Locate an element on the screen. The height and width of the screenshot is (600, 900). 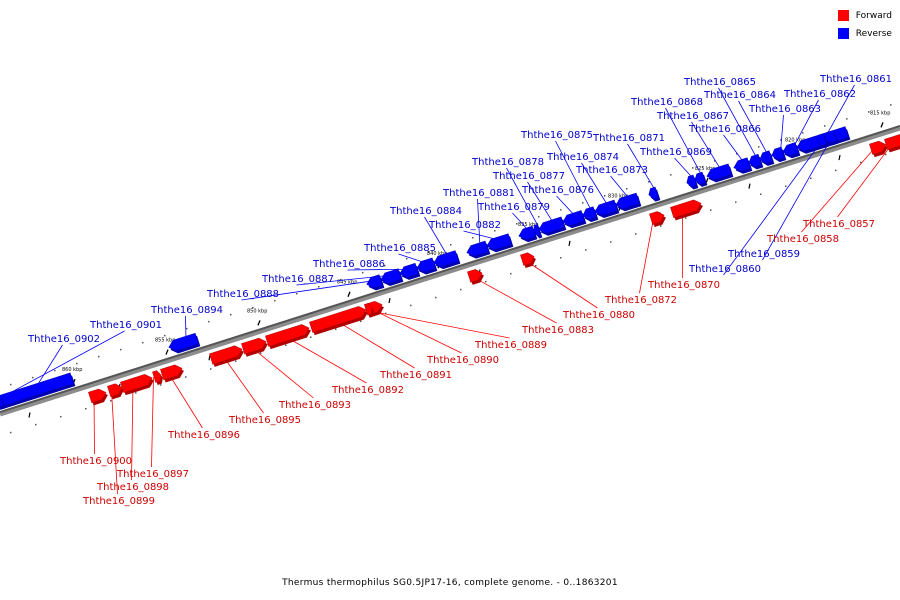
gene-label: Ththe16_0868 is located at coordinates (666, 102).